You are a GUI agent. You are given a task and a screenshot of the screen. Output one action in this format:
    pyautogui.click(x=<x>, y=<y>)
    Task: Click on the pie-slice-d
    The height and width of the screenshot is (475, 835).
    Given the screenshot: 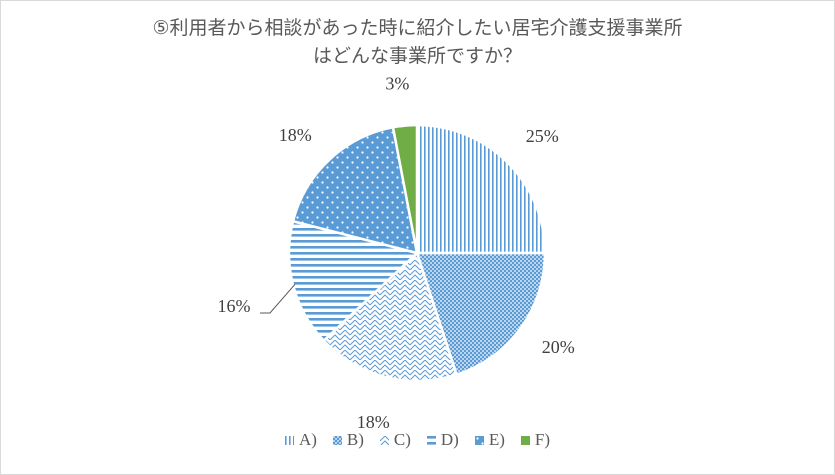 What is the action you would take?
    pyautogui.click(x=353, y=281)
    